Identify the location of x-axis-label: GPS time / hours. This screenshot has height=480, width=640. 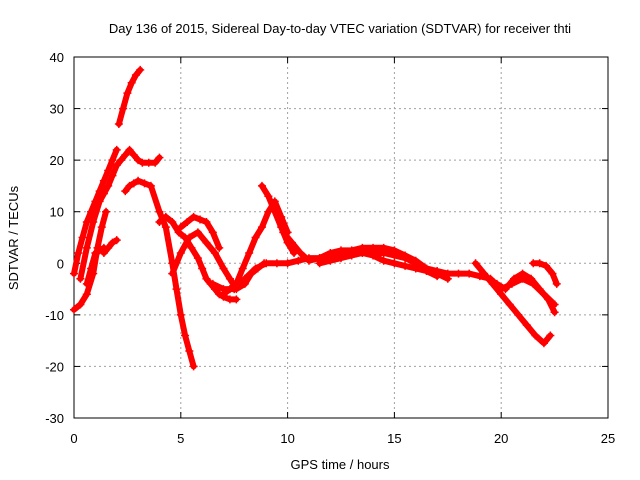
(340, 464).